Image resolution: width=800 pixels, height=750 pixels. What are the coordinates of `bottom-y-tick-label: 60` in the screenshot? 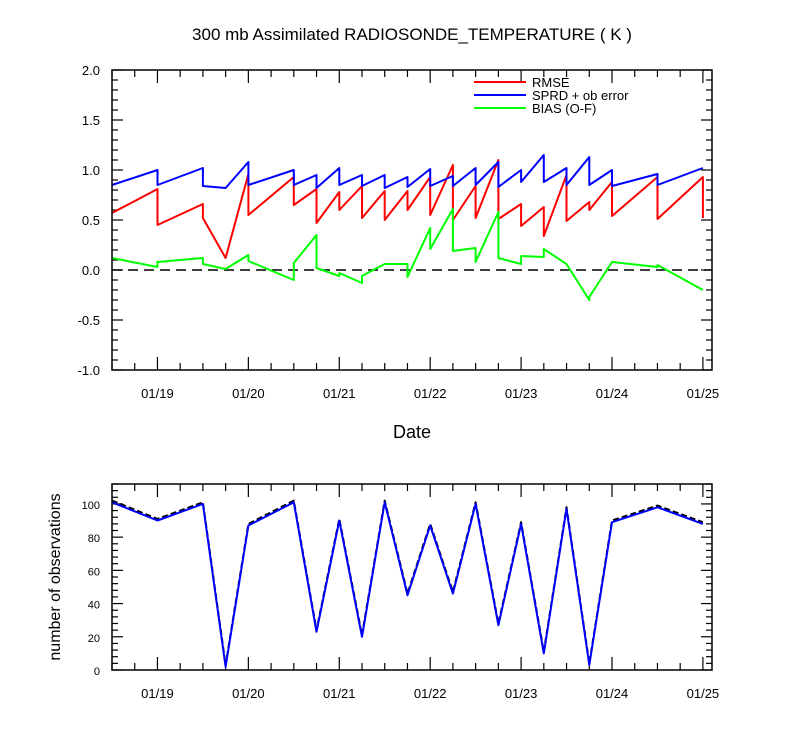 It's located at (94, 572).